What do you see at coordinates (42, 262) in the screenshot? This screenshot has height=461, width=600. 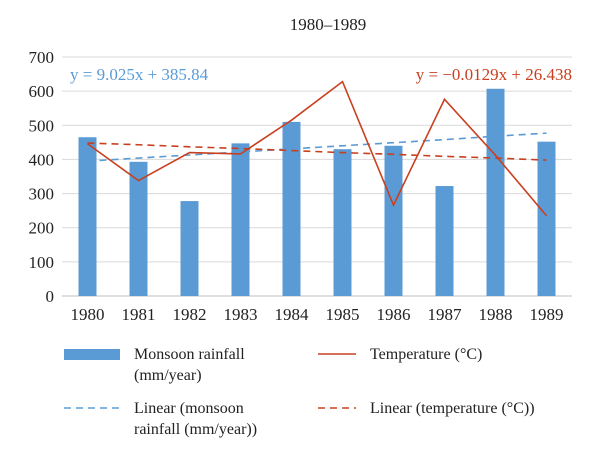 I see `y-tick-label: 100` at bounding box center [42, 262].